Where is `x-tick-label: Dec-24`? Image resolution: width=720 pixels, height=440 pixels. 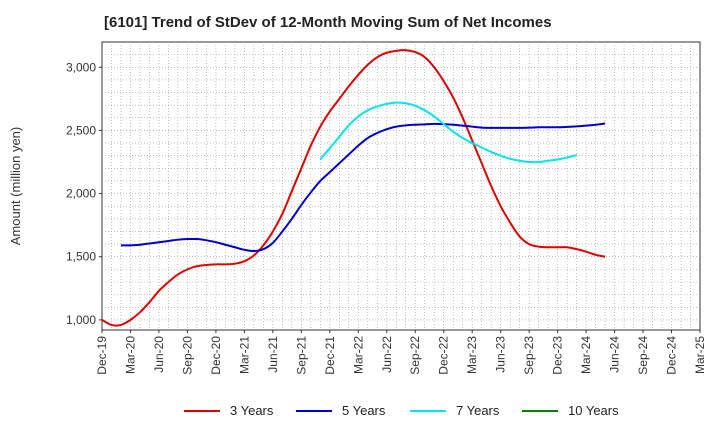 x-tick-label: Dec-24 is located at coordinates (672, 355).